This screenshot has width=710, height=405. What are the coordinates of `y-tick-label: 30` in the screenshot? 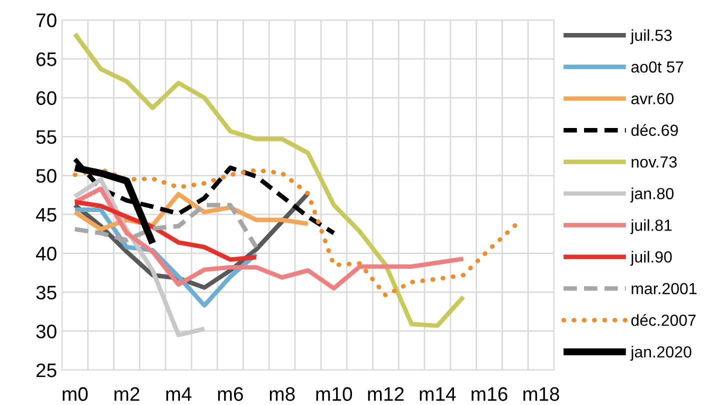 It's located at (46, 331).